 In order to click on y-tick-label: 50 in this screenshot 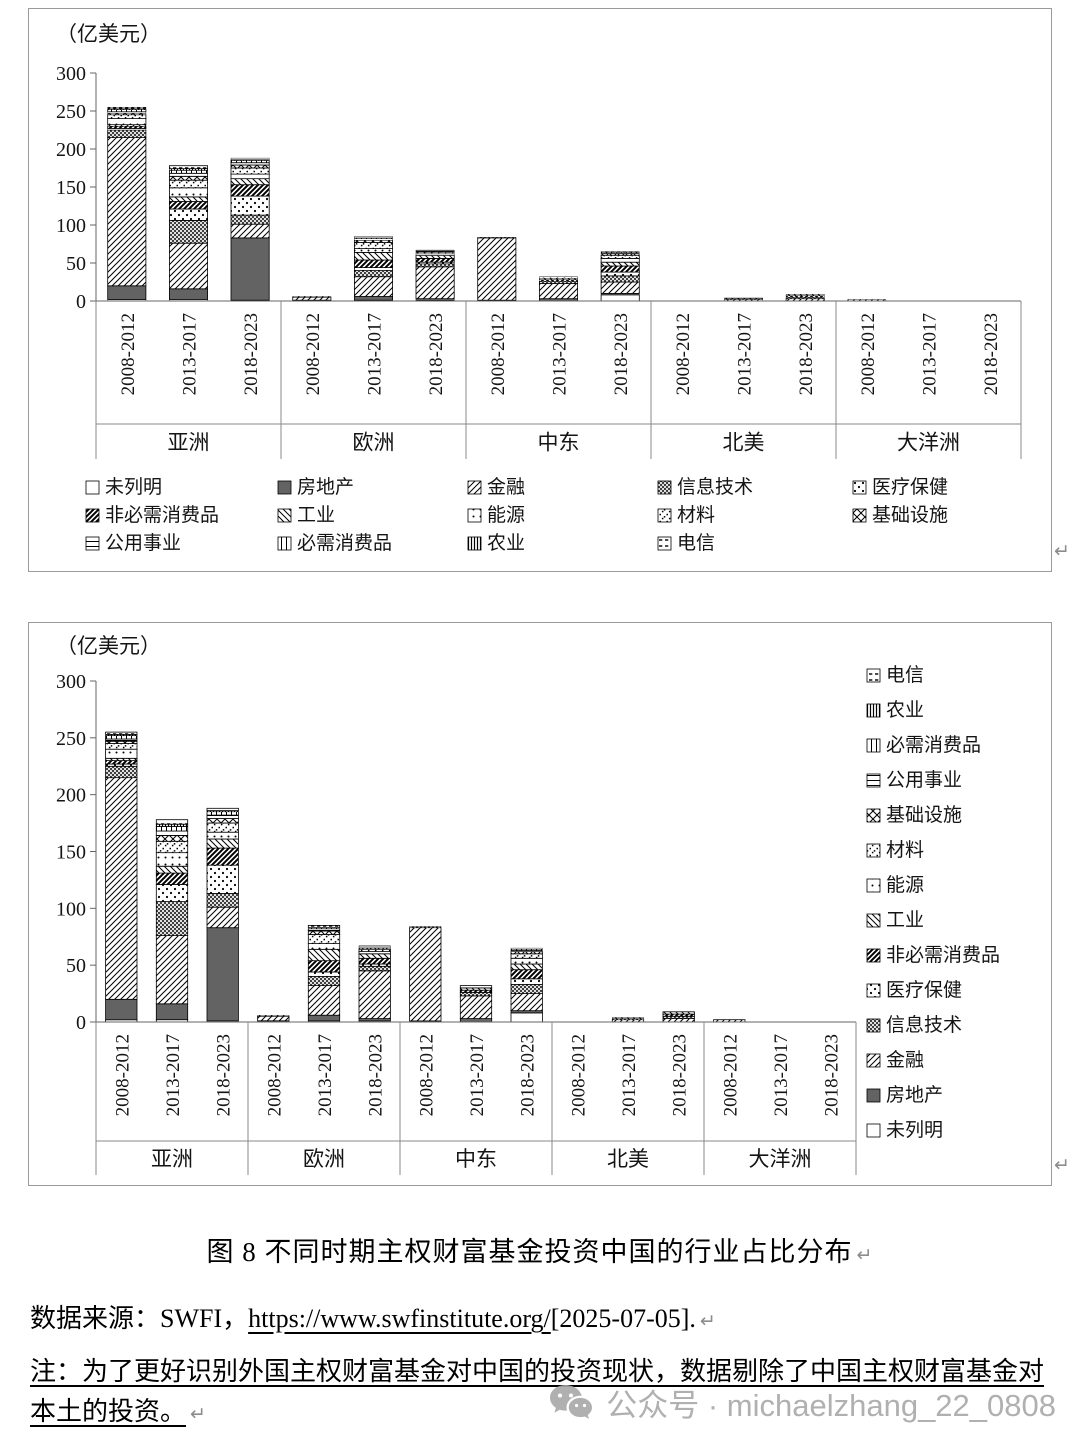, I will do `click(76, 264)`.